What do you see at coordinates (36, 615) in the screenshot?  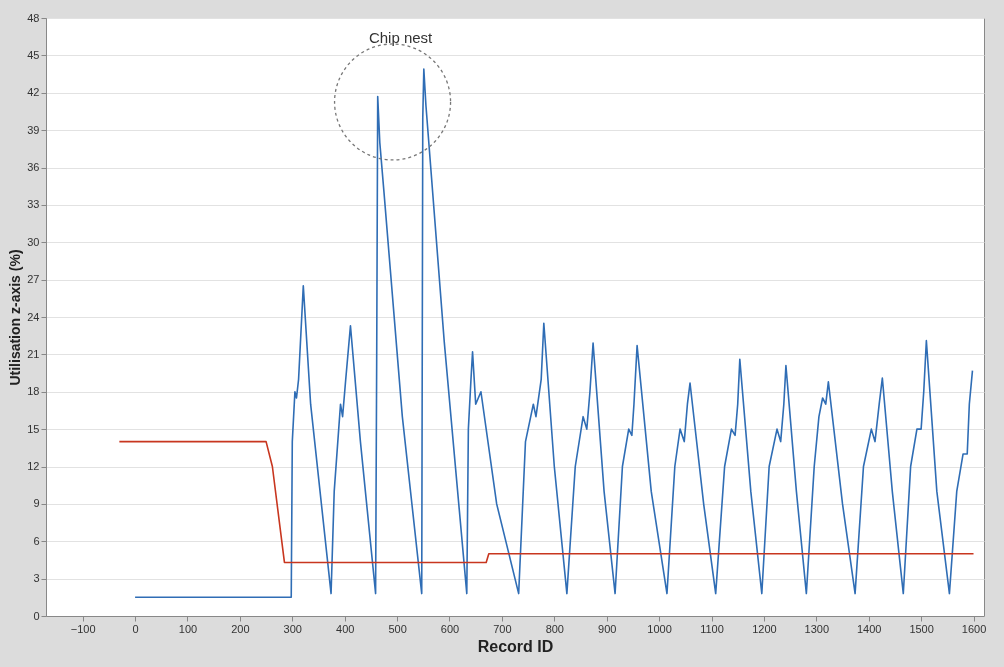 I see `y-tick-label: 0` at bounding box center [36, 615].